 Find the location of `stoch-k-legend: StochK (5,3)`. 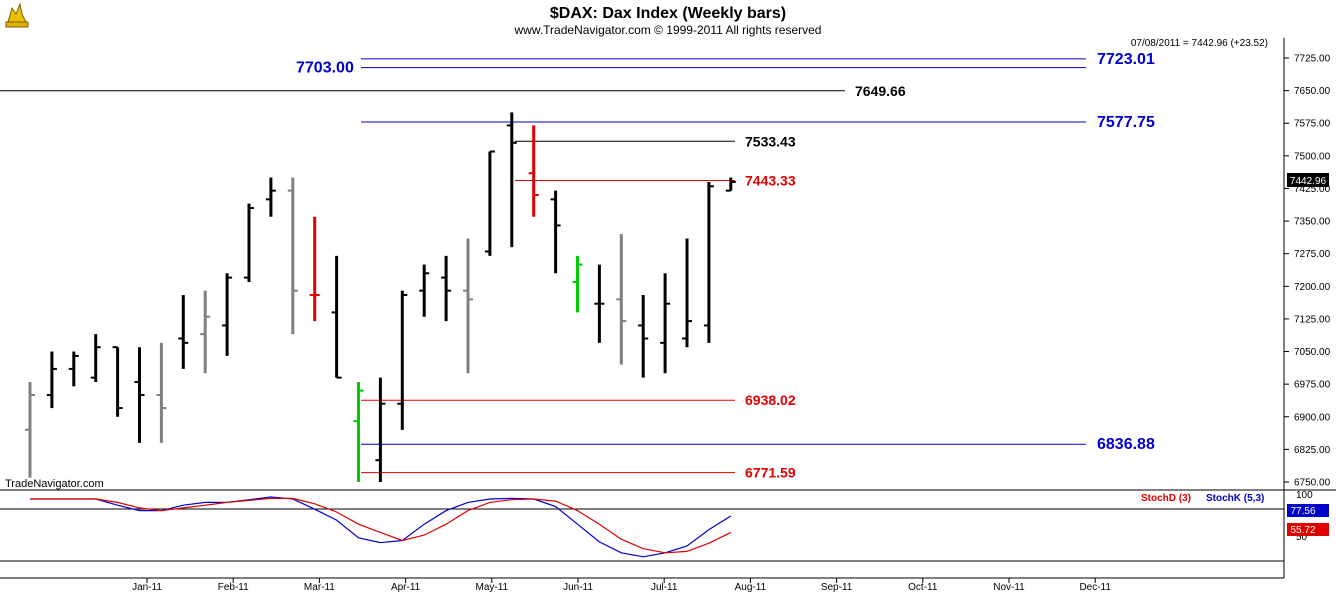

stoch-k-legend: StochK (5,3) is located at coordinates (1235, 498).